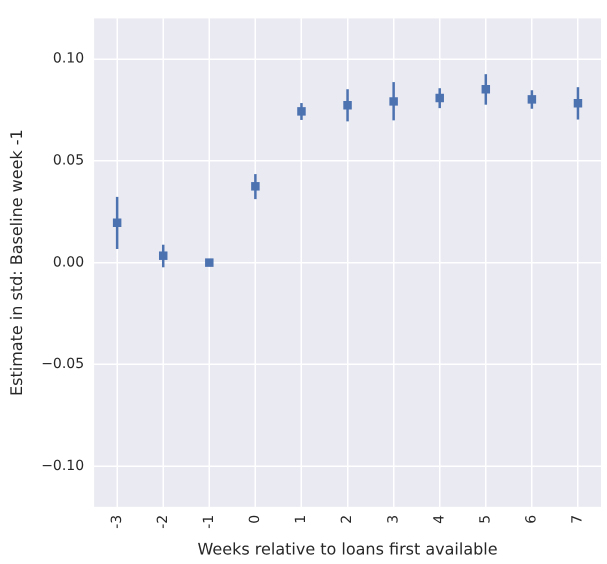  What do you see at coordinates (68, 58) in the screenshot?
I see `y-tick-label: 0.10` at bounding box center [68, 58].